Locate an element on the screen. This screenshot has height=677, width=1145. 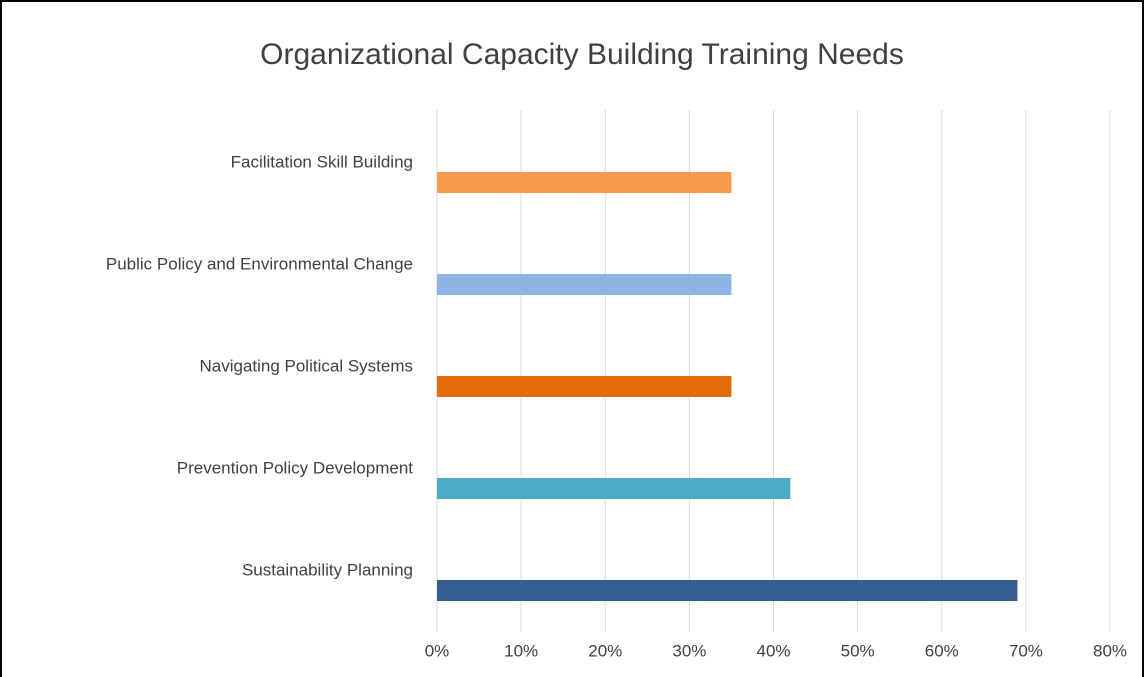
y-tick-label: Navigating Political Systems is located at coordinates (306, 365).